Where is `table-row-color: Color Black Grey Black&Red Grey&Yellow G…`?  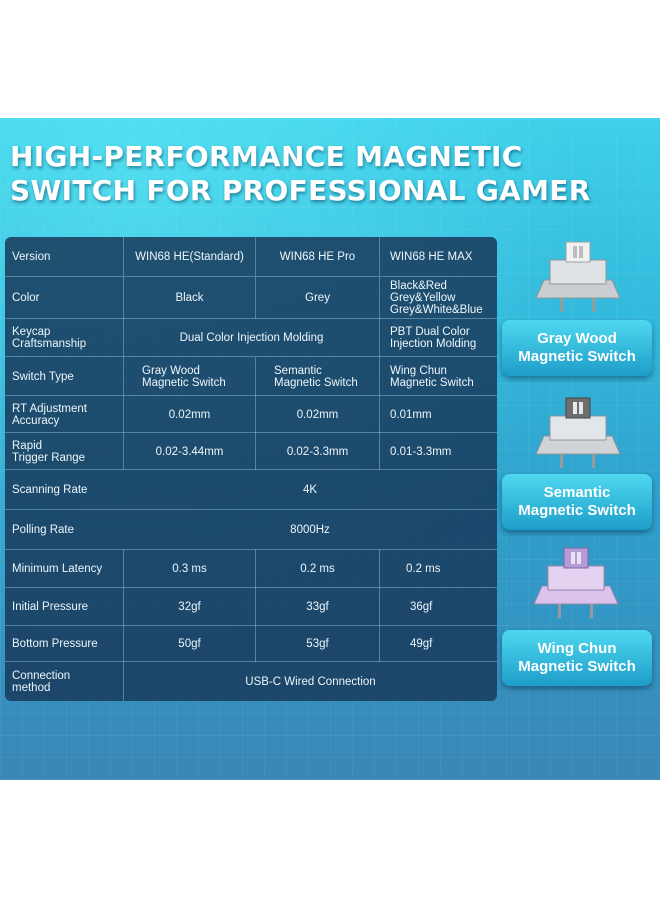
table-row-color: Color Black Grey Black&Red Grey&Yellow G… is located at coordinates (251, 297).